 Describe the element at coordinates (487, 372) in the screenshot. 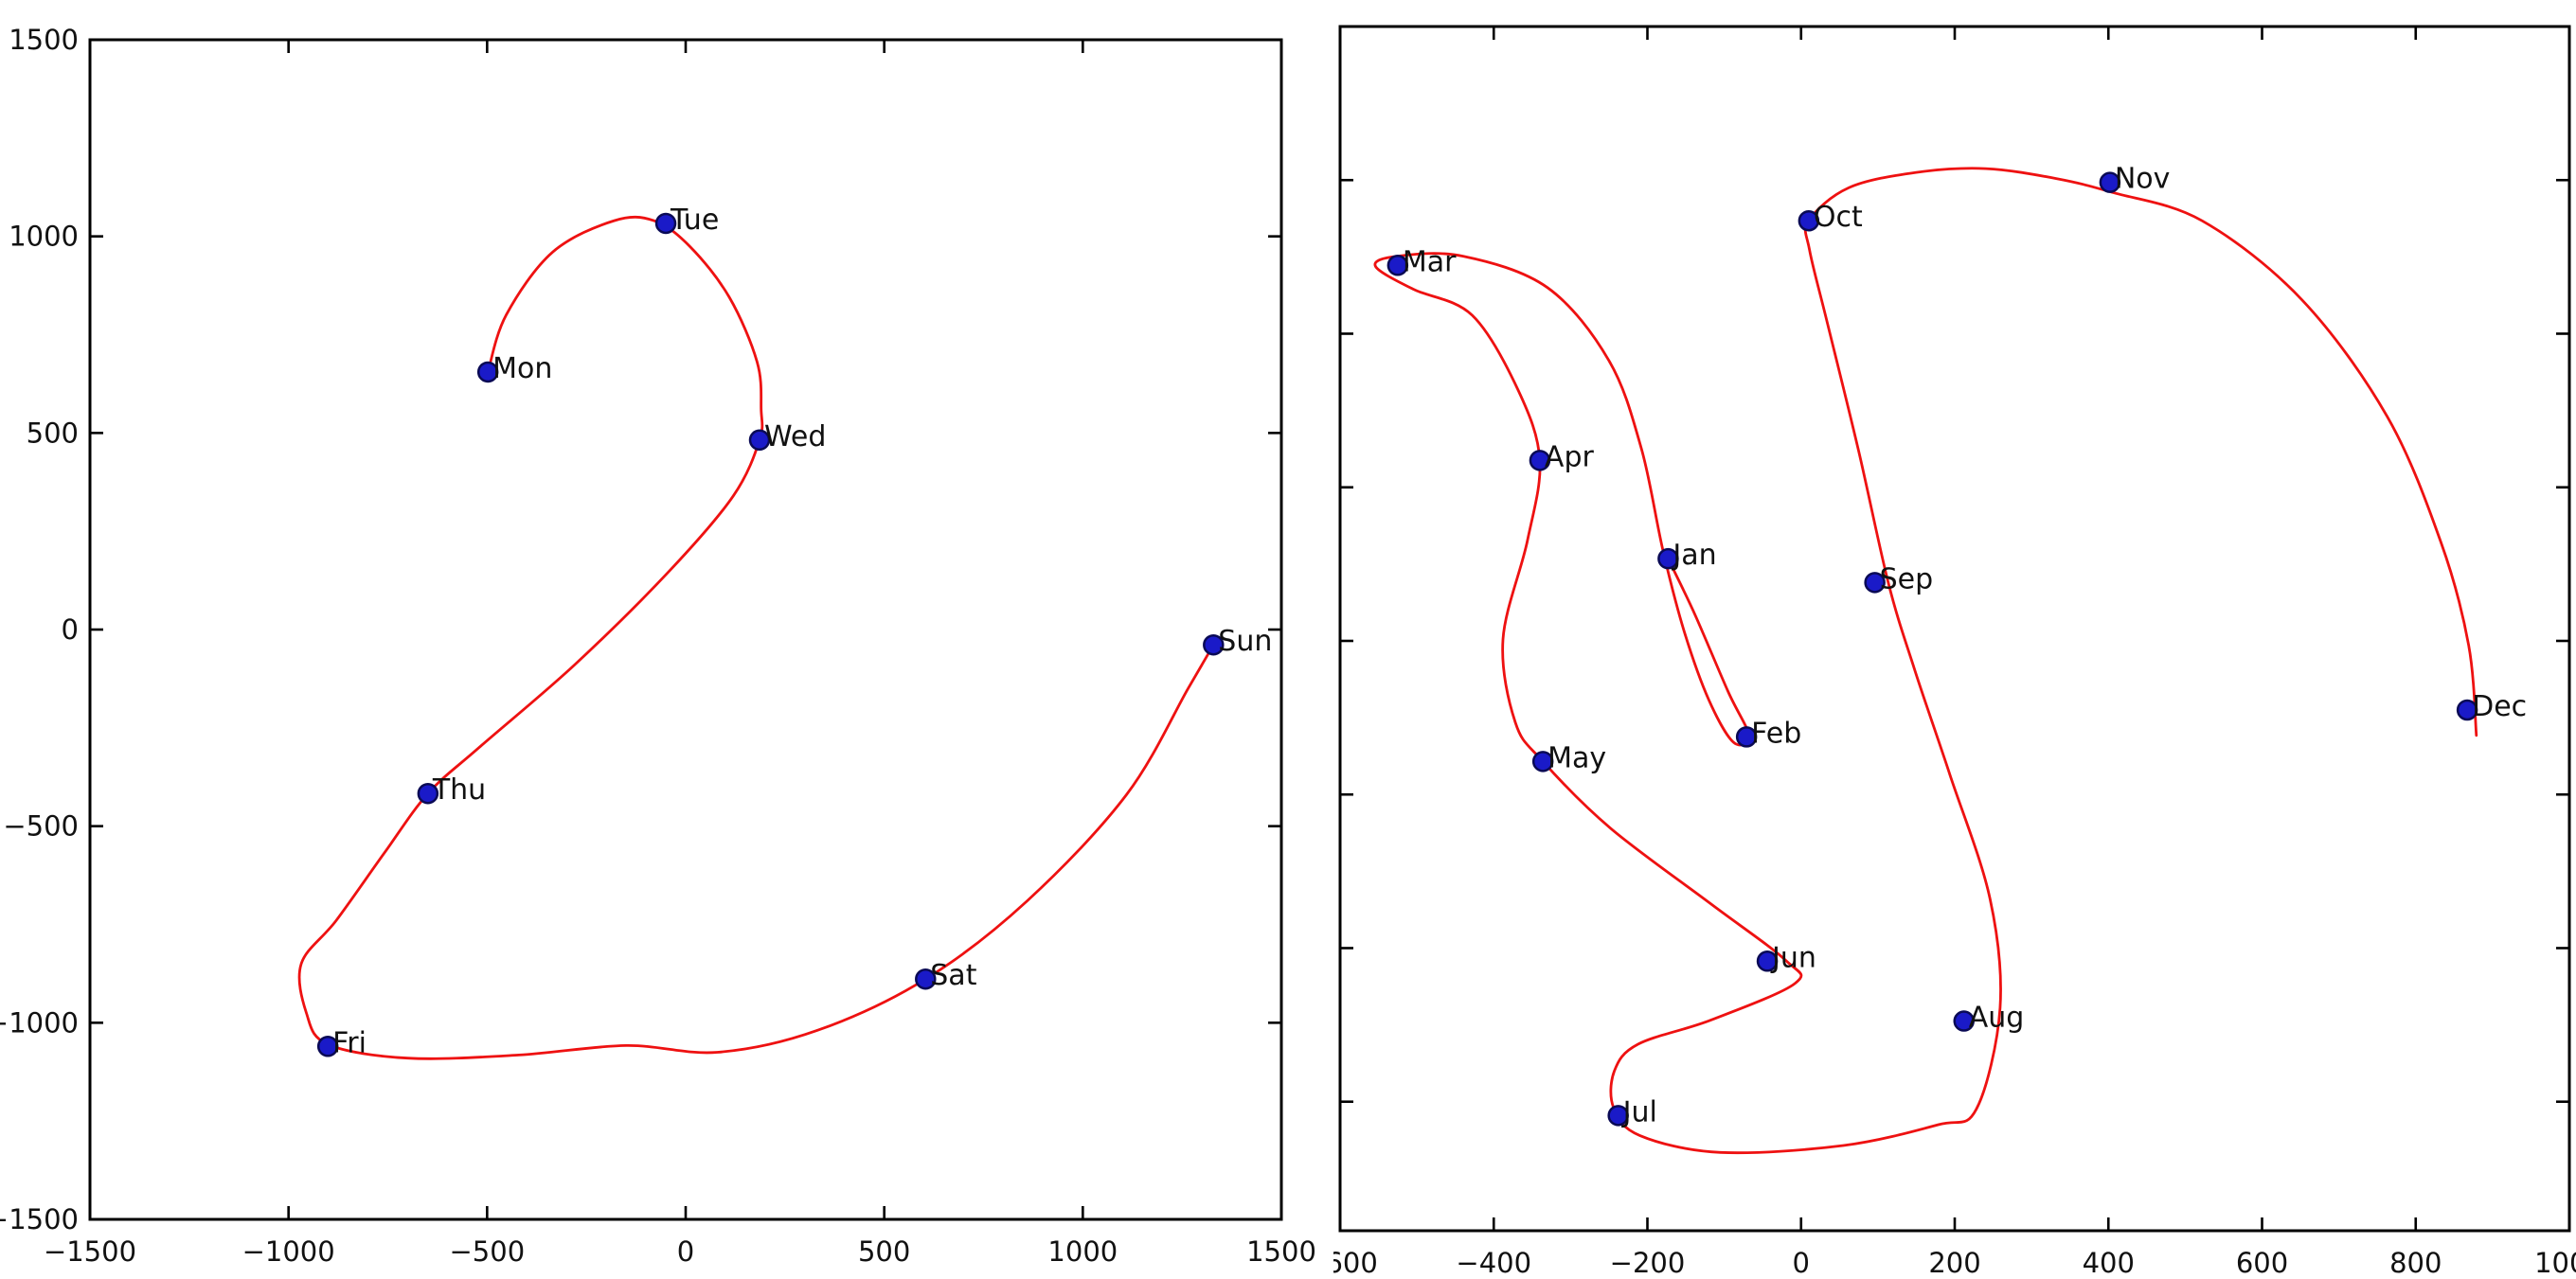

I see `data-point-Mon` at that location.